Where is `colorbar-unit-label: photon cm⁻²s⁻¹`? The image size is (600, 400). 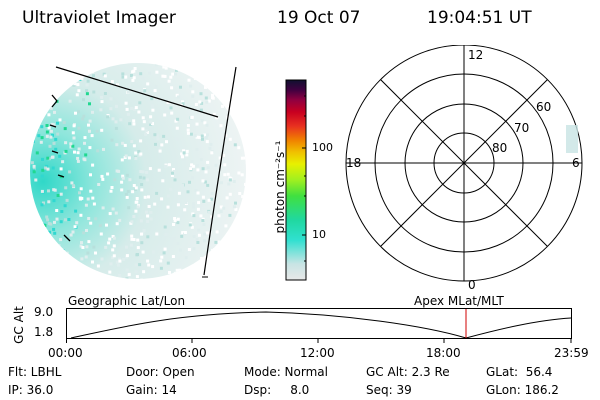 colorbar-unit-label: photon cm⁻²s⁻¹ is located at coordinates (280, 187).